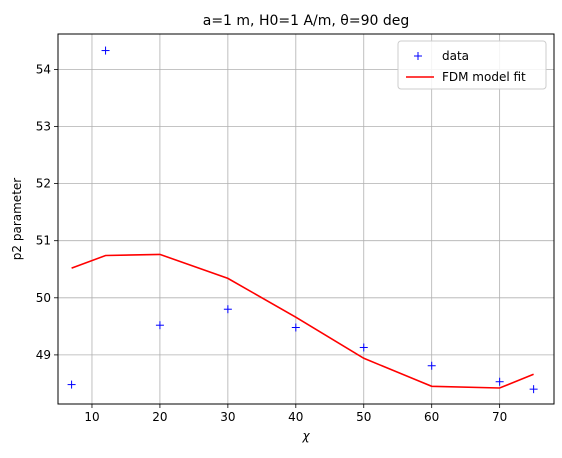 The height and width of the screenshot is (458, 562). Describe the element at coordinates (43, 69) in the screenshot. I see `y-tick-label: 54` at that location.